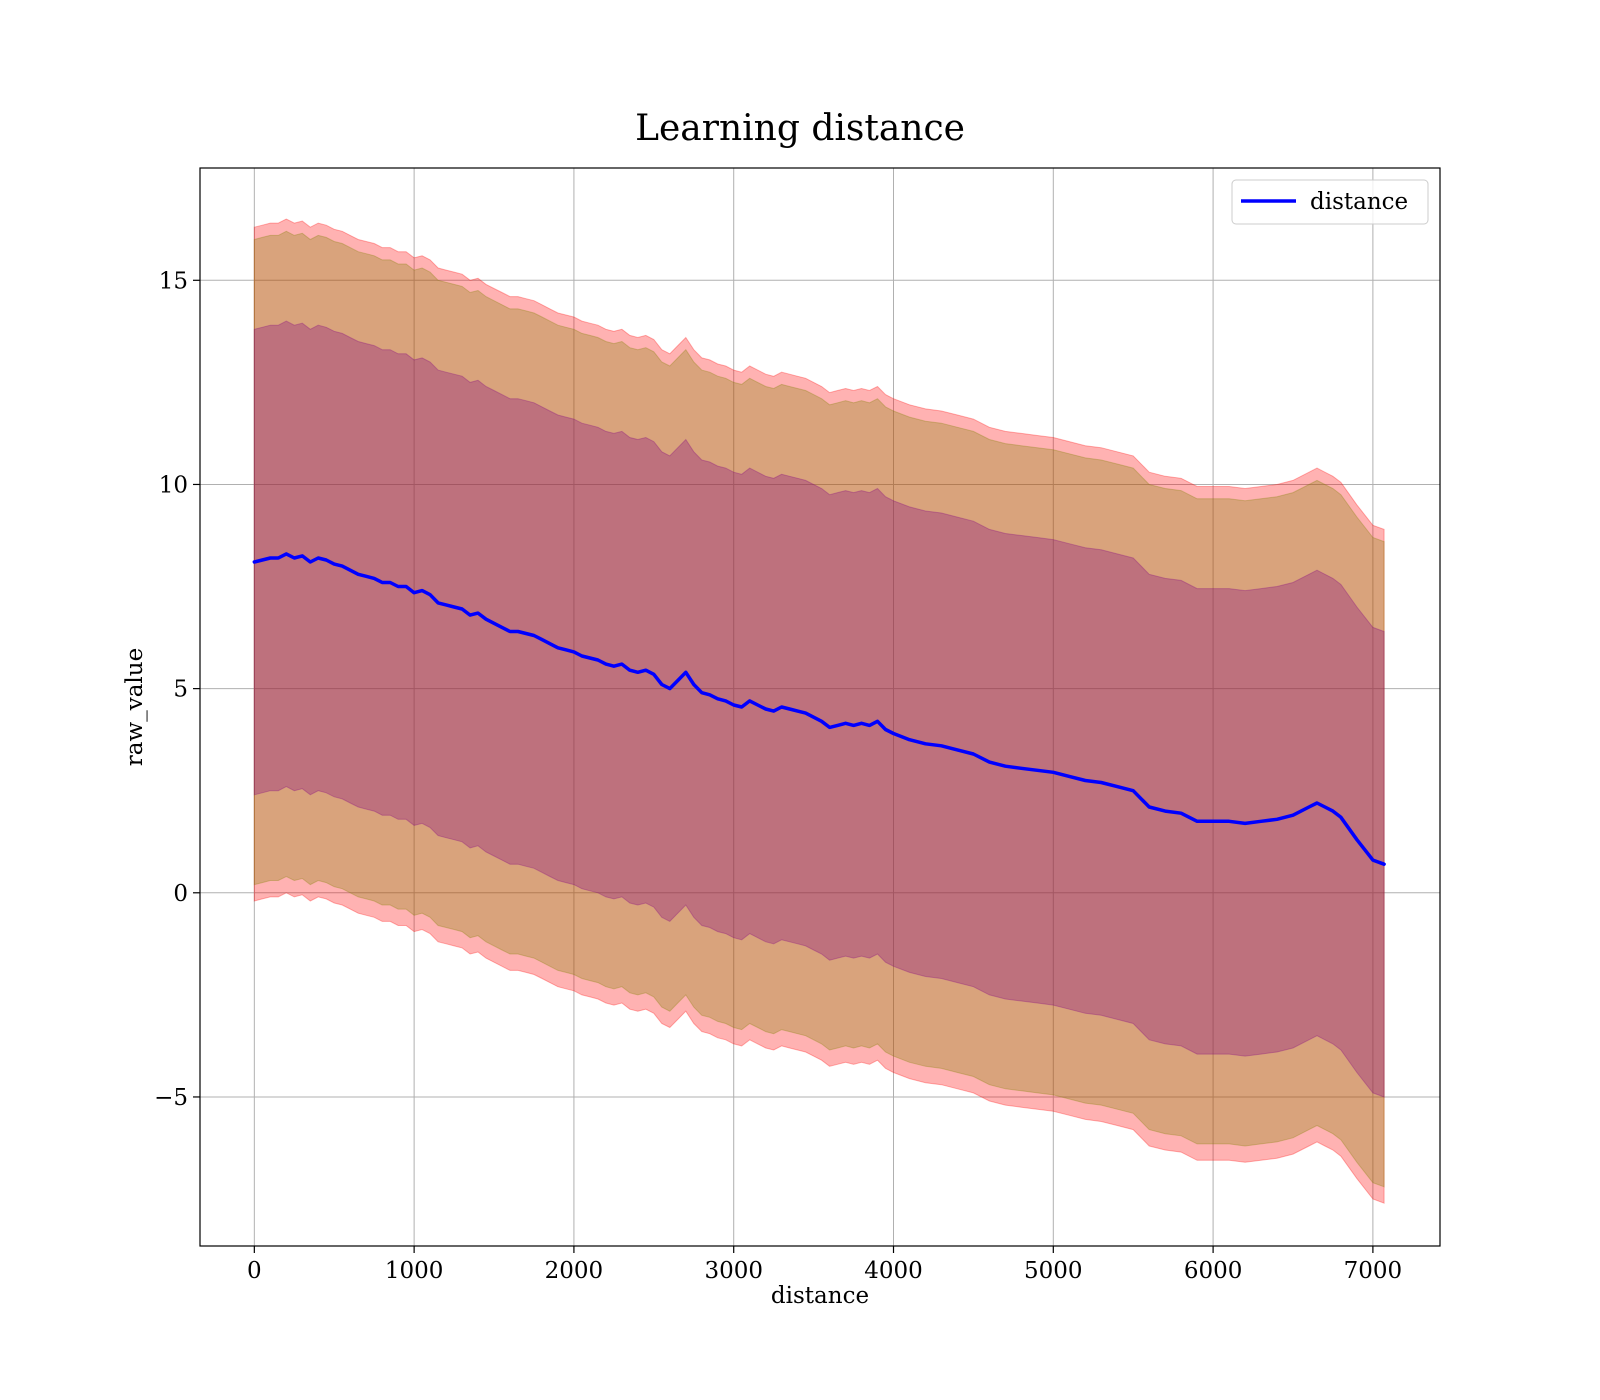  Describe the element at coordinates (173, 281) in the screenshot. I see `y-tick-label: 15` at that location.